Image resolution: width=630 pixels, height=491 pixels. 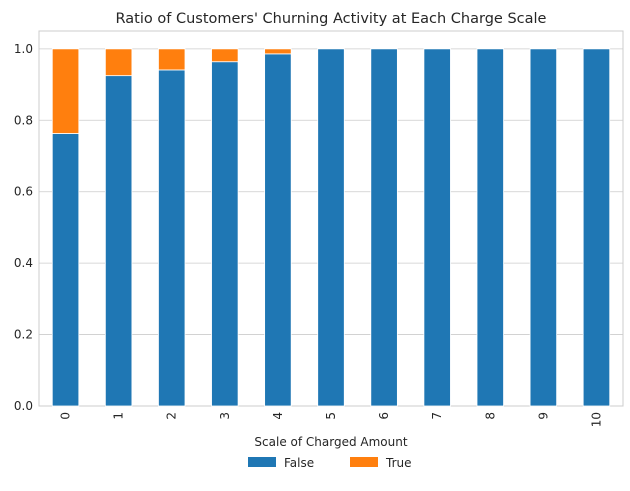 What do you see at coordinates (23, 227) in the screenshot?
I see `y-axis-ticks: 0.0 0.2 0.4 0.6 0.8 1.0` at bounding box center [23, 227].